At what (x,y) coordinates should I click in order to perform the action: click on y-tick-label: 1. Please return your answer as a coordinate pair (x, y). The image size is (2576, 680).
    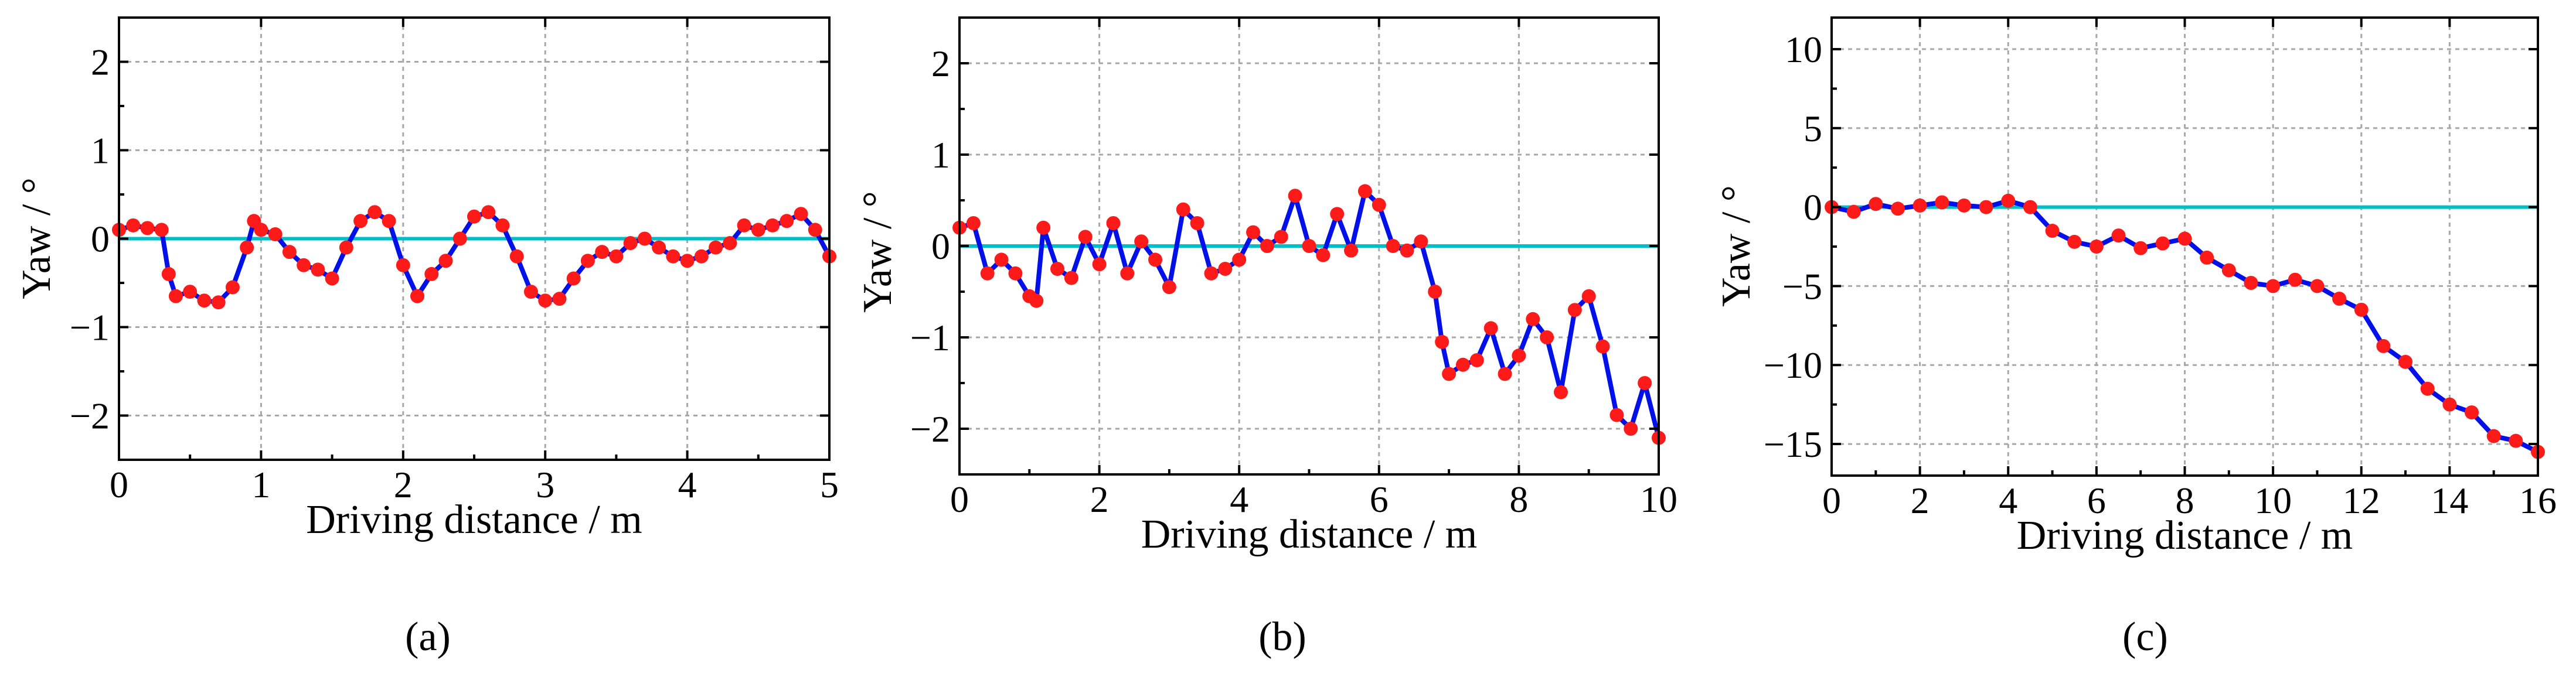
    Looking at the image, I should click on (100, 151).